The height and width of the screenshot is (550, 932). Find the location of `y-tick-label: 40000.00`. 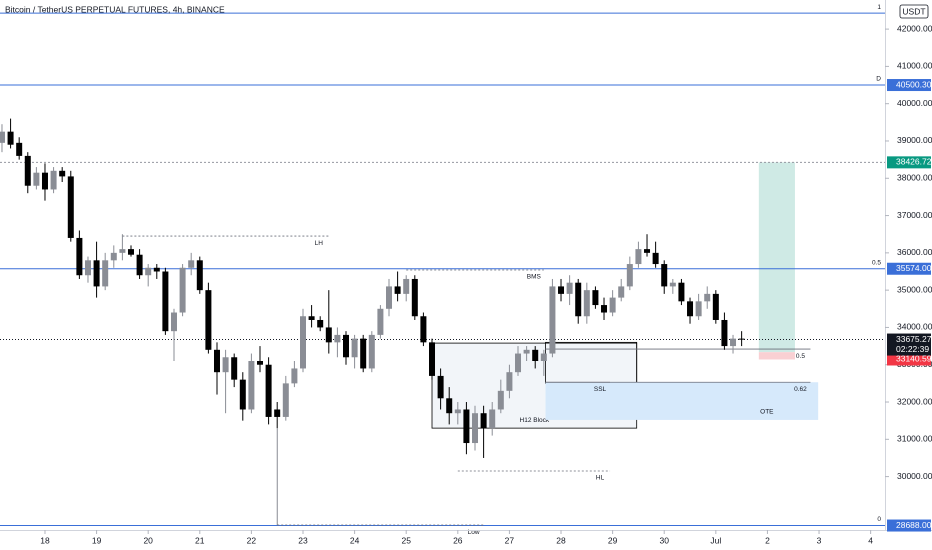

y-tick-label: 40000.00 is located at coordinates (914, 103).